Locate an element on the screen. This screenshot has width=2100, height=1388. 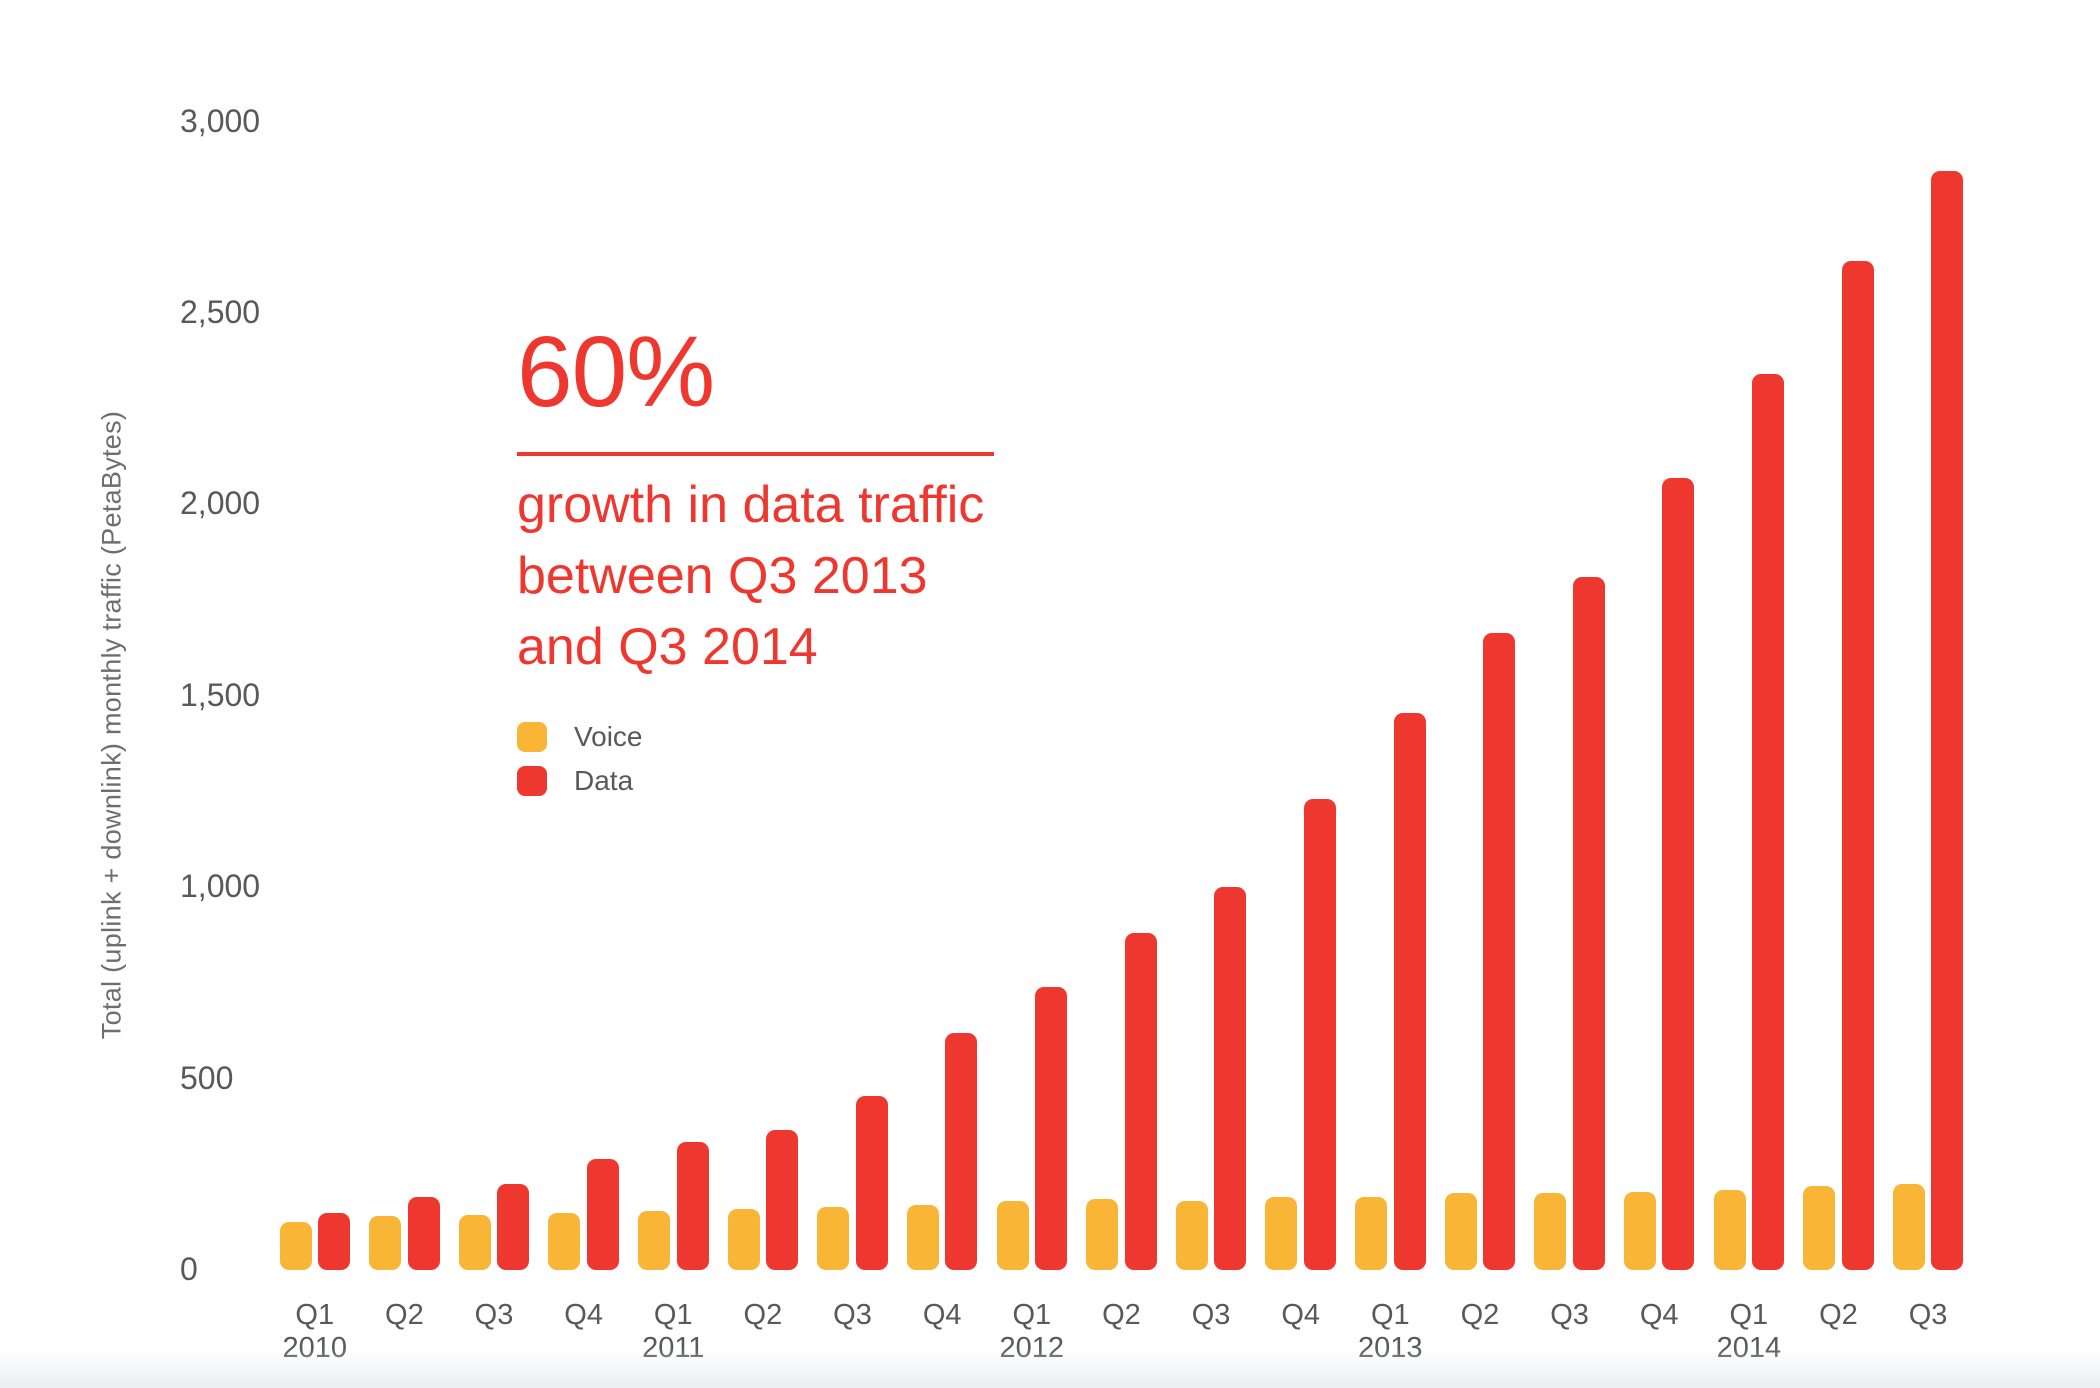
data-swatch-icon is located at coordinates (532, 781).